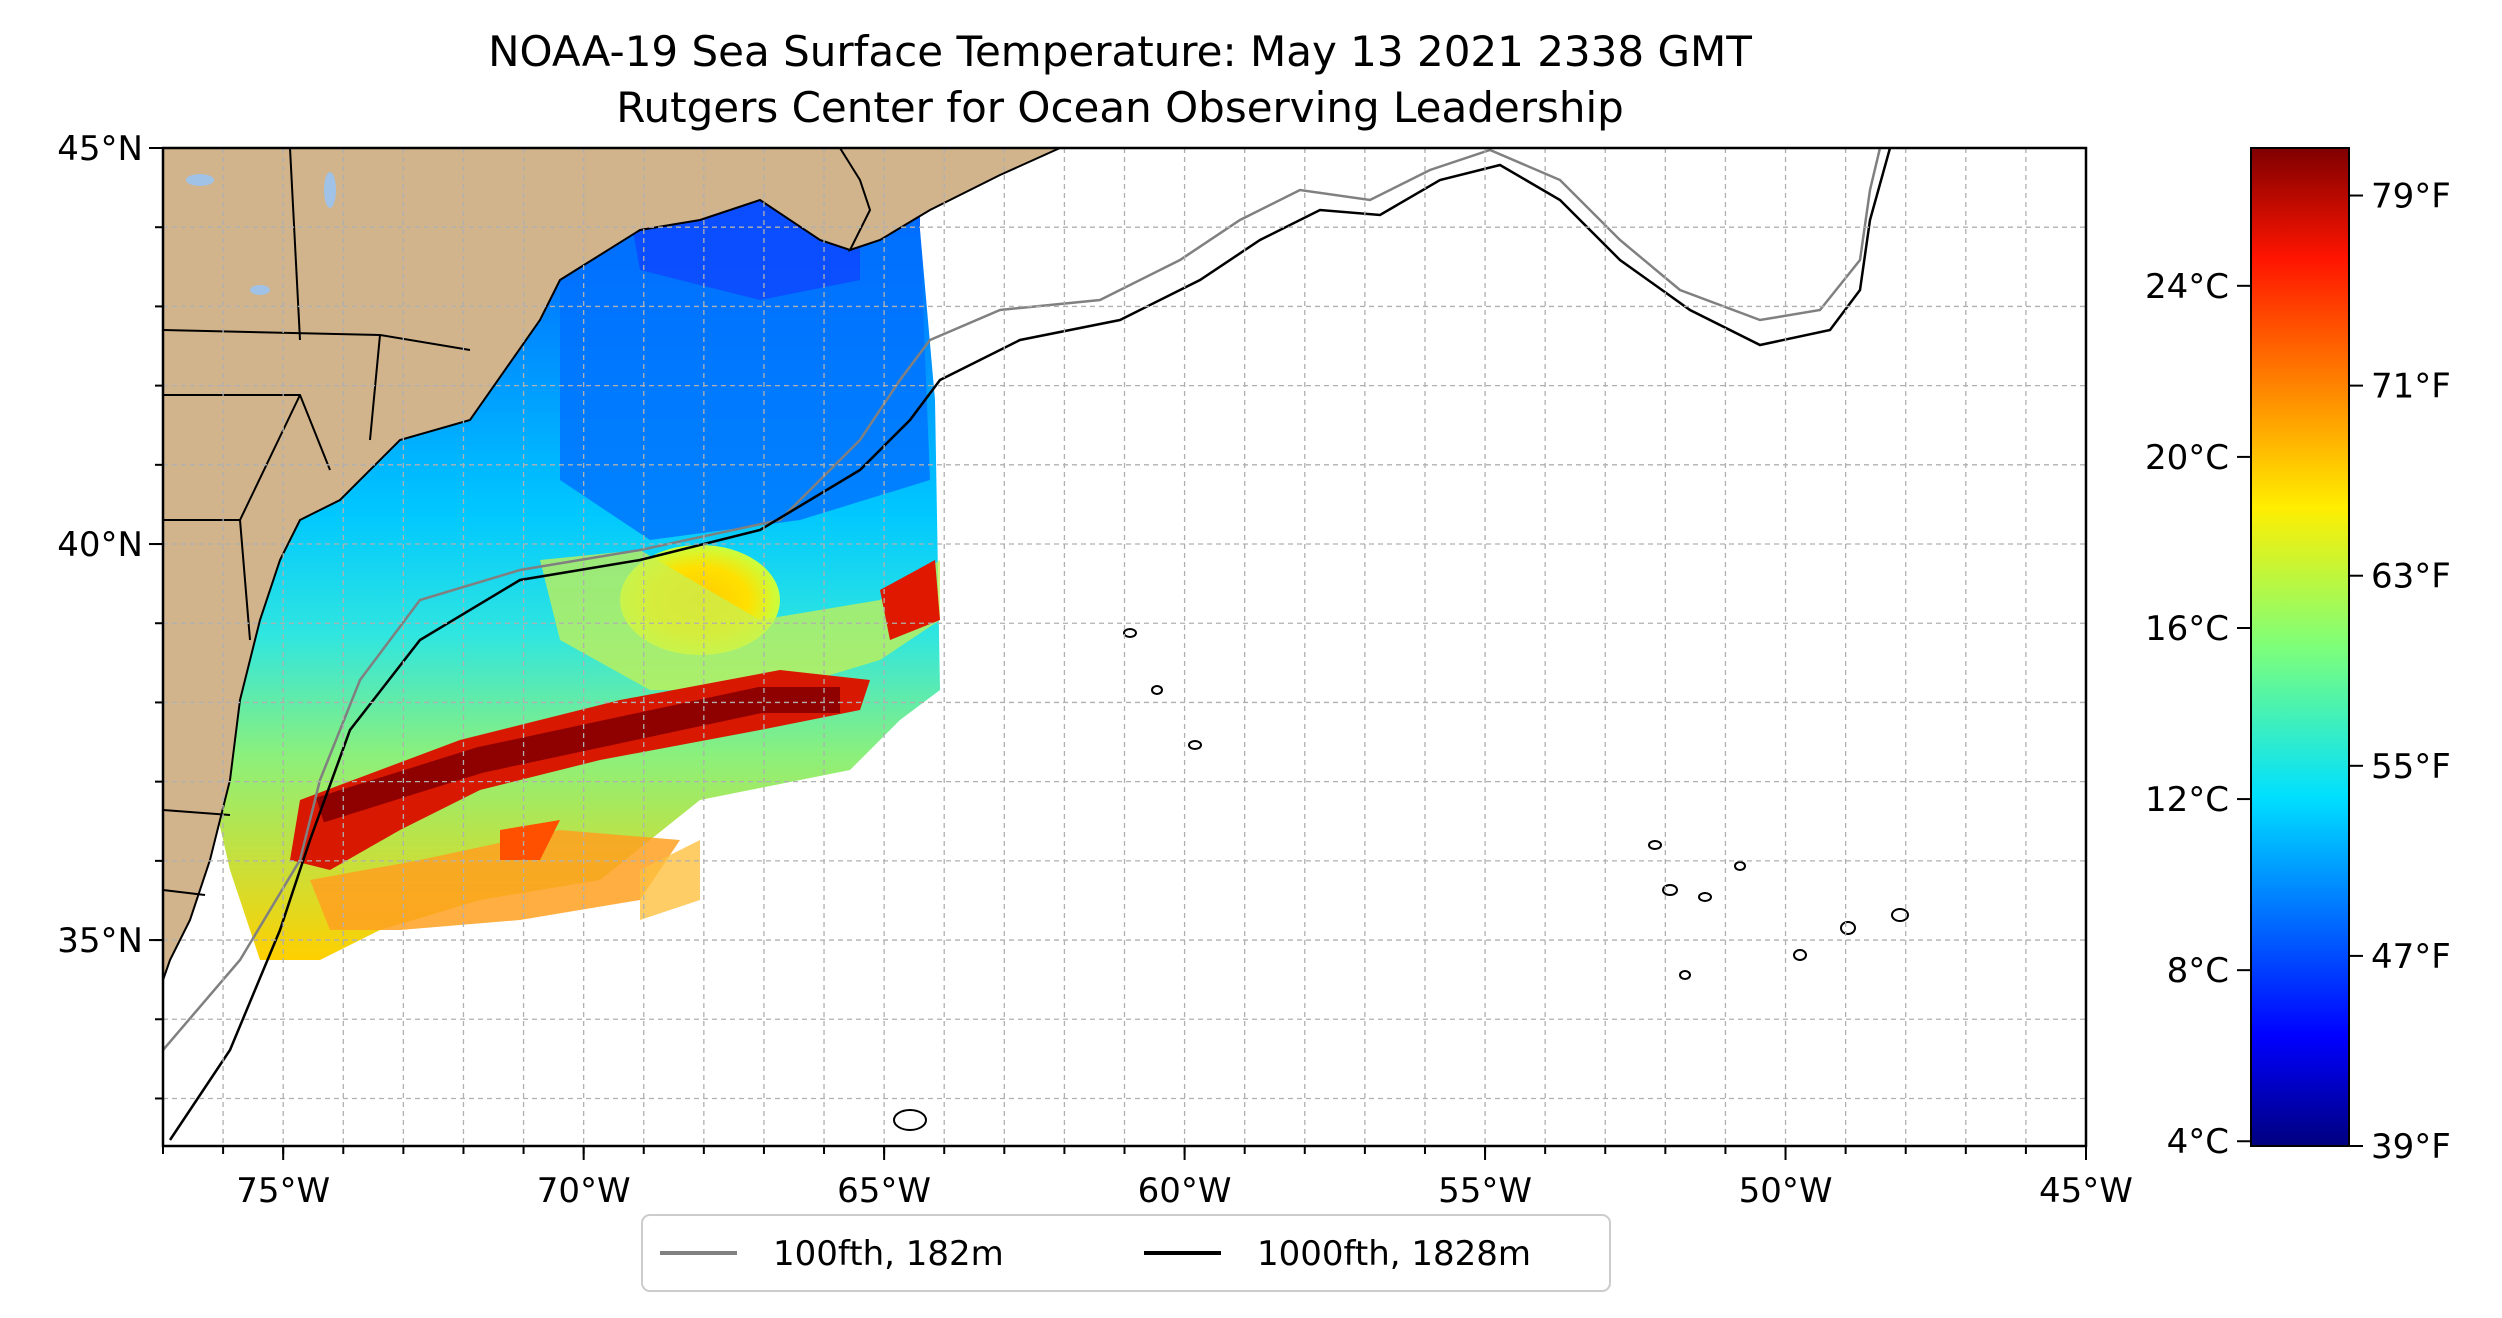  What do you see at coordinates (2411, 957) in the screenshot?
I see `fahrenheit-tick-label: 47°F` at bounding box center [2411, 957].